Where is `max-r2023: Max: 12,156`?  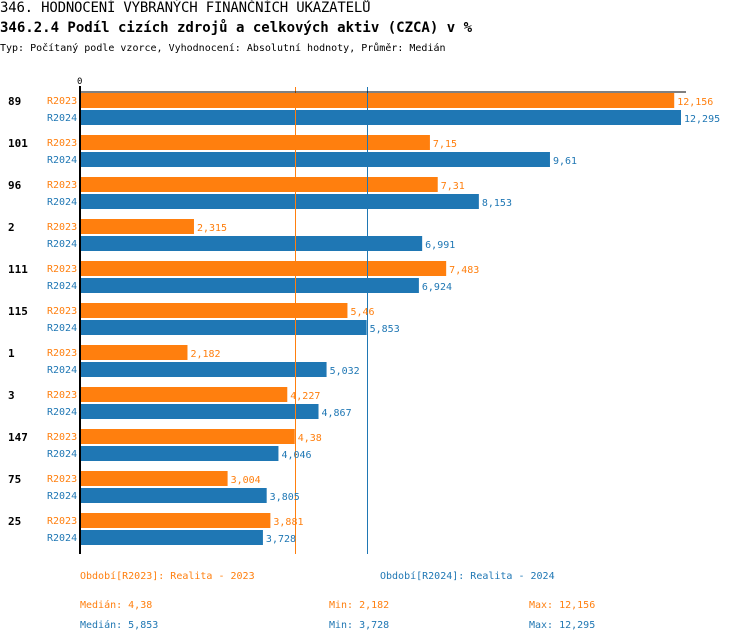 max-r2023: Max: 12,156 is located at coordinates (562, 605).